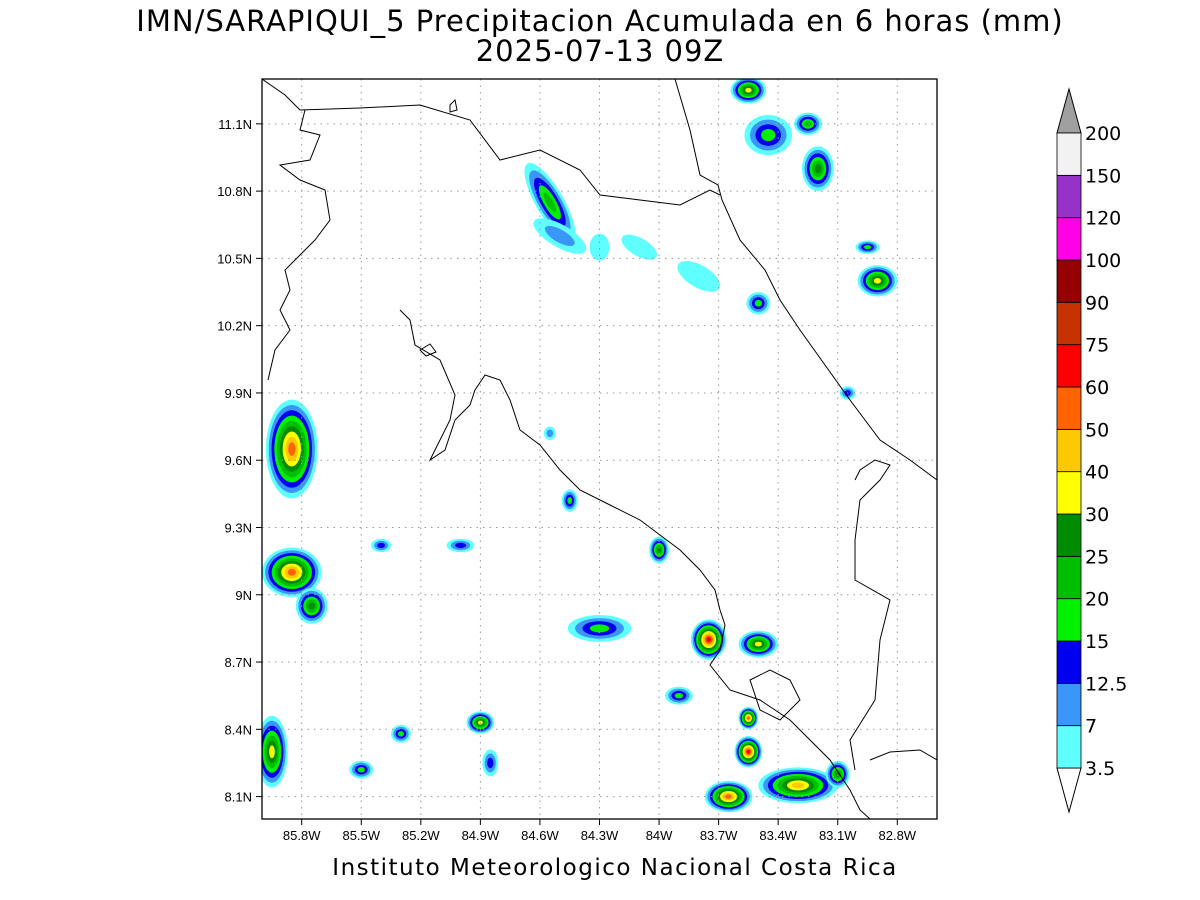  I want to click on colorbar-label: 15, so click(1097, 642).